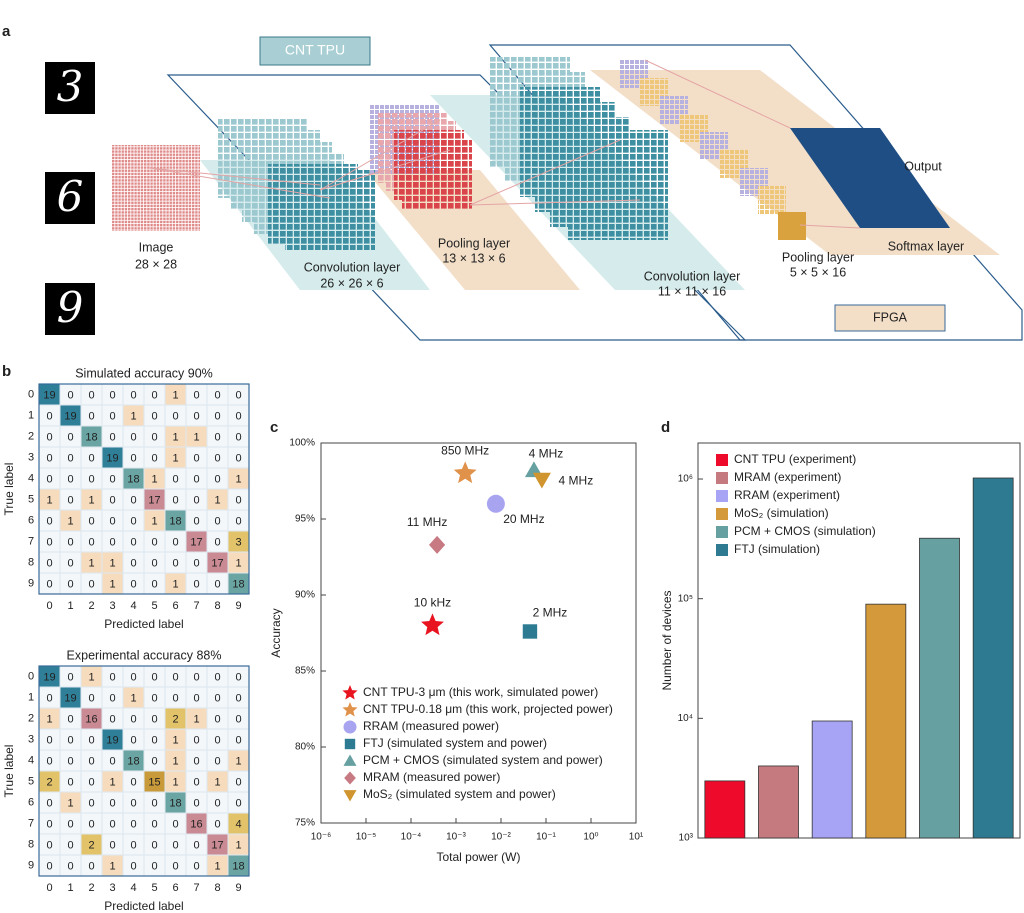 The image size is (1024, 913). What do you see at coordinates (9, 489) in the screenshot?
I see `y-axis-label: True label` at bounding box center [9, 489].